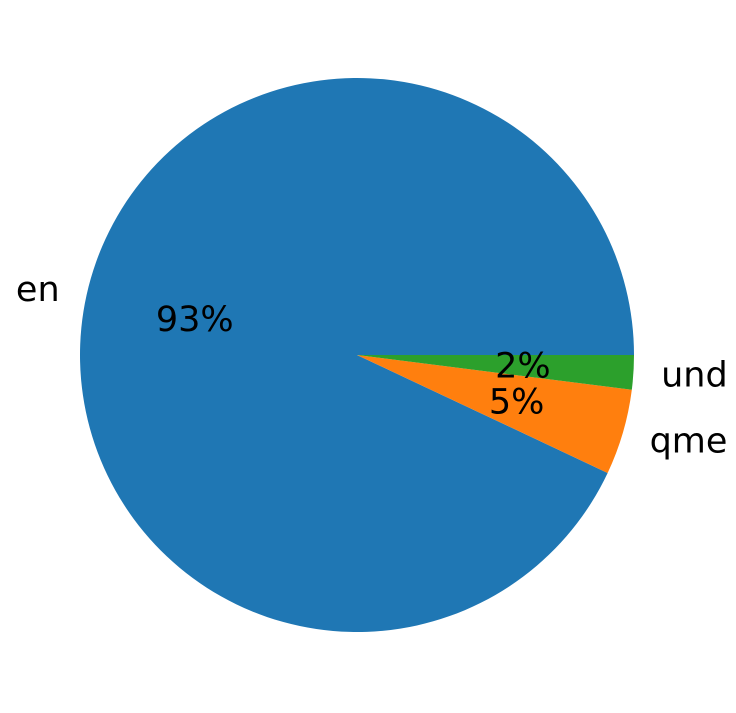  Describe the element at coordinates (517, 403) in the screenshot. I see `pie-pct-label-qme: 5%` at that location.